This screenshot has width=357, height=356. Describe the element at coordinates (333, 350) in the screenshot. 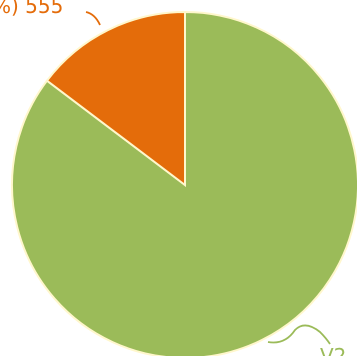

I see `data-label-v2: V2` at that location.